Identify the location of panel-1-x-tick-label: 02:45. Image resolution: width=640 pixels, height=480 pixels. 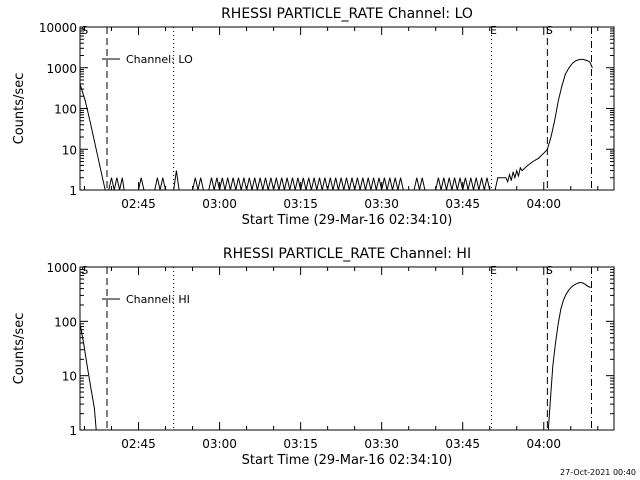
(138, 204).